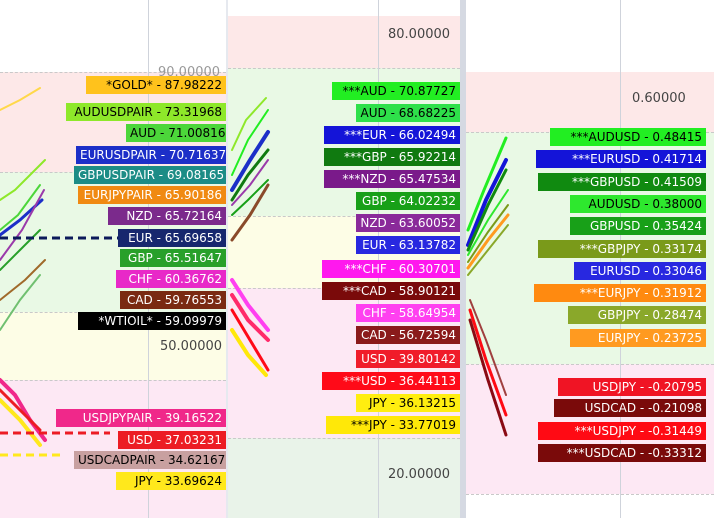  Describe the element at coordinates (622, 249) in the screenshot. I see `currency-strength-label: ***GBPJPY - 0.33174` at that location.